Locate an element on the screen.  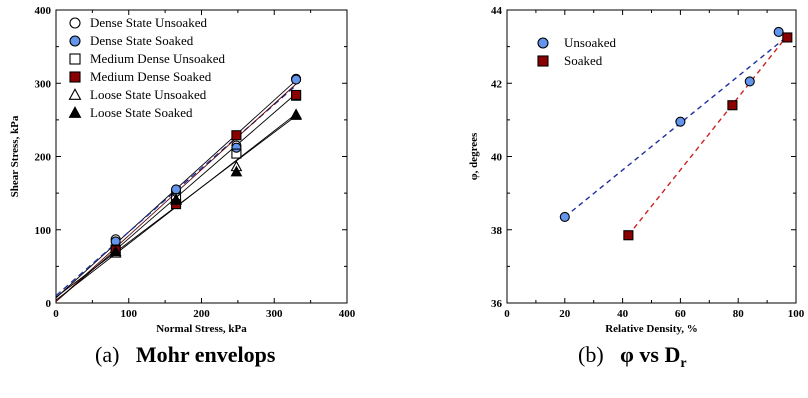
x-tick-label: 200 is located at coordinates (201, 314).